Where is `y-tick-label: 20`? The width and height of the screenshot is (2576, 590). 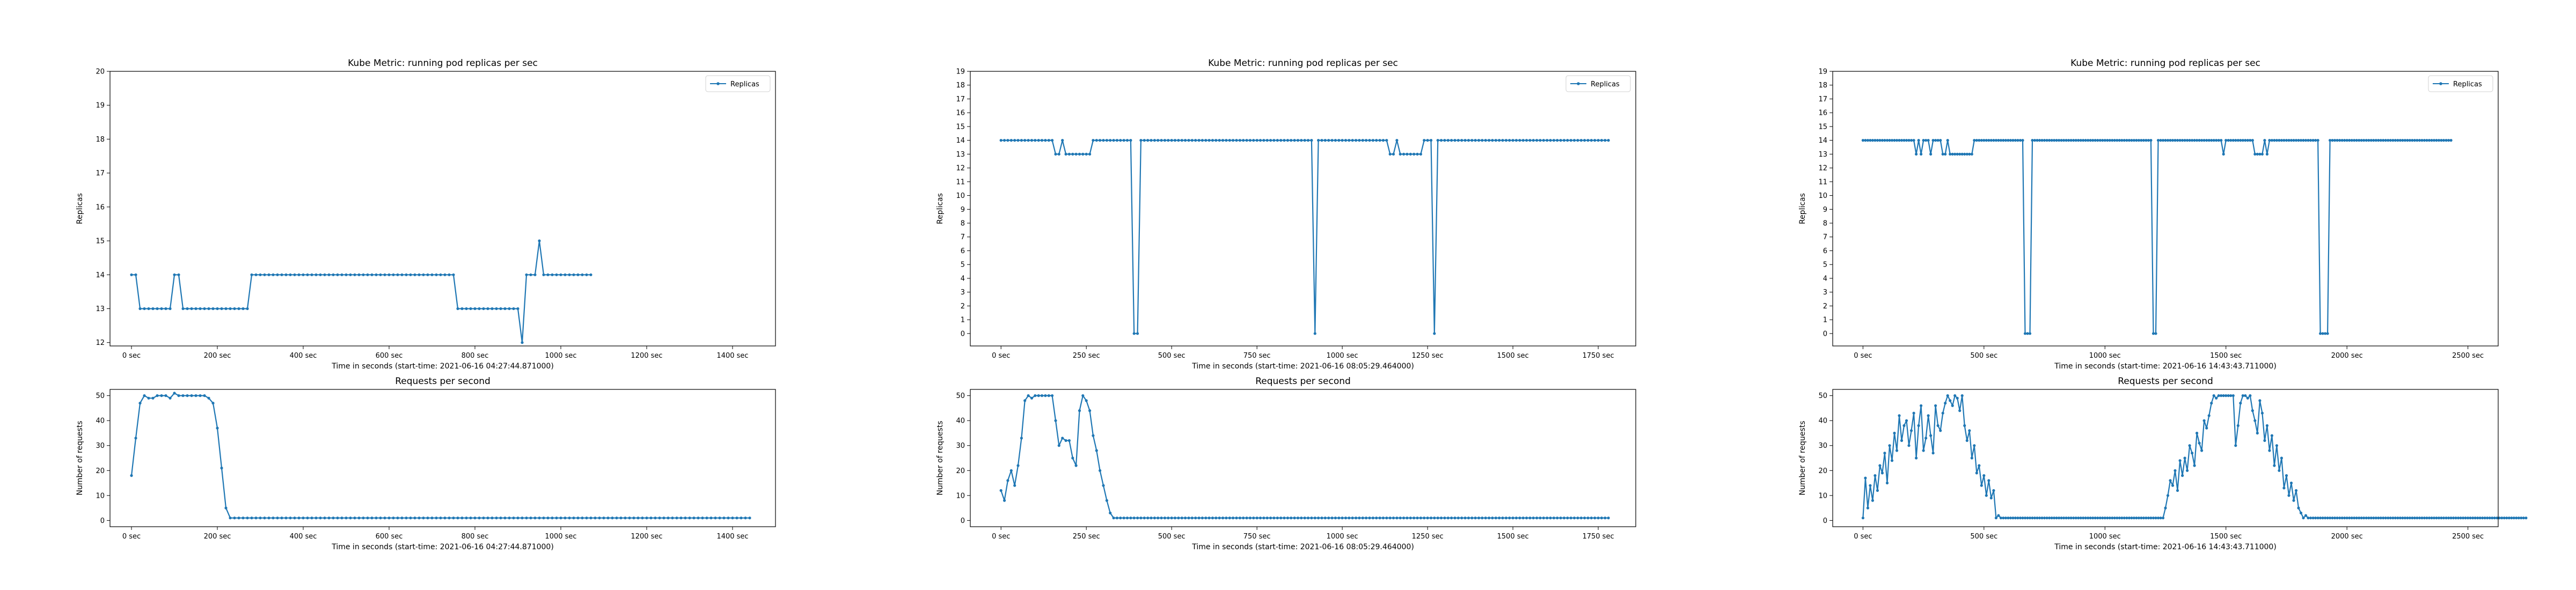 y-tick-label: 20 is located at coordinates (960, 471).